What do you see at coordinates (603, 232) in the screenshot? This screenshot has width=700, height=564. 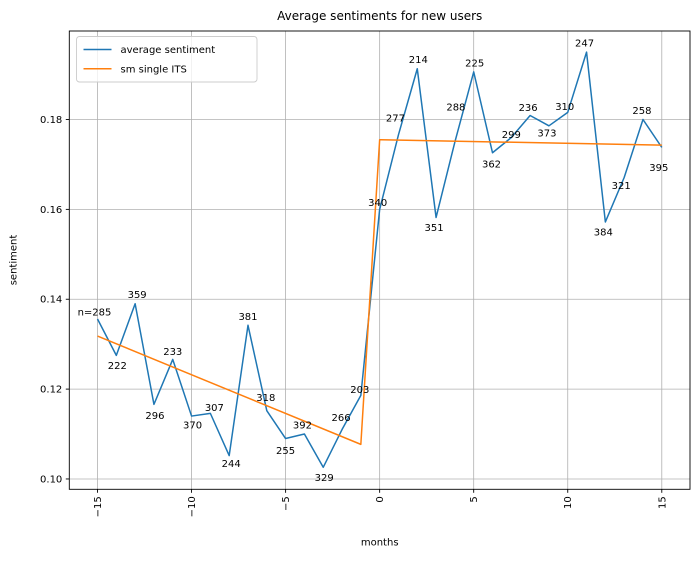 I see `point-annotation: 384` at bounding box center [603, 232].